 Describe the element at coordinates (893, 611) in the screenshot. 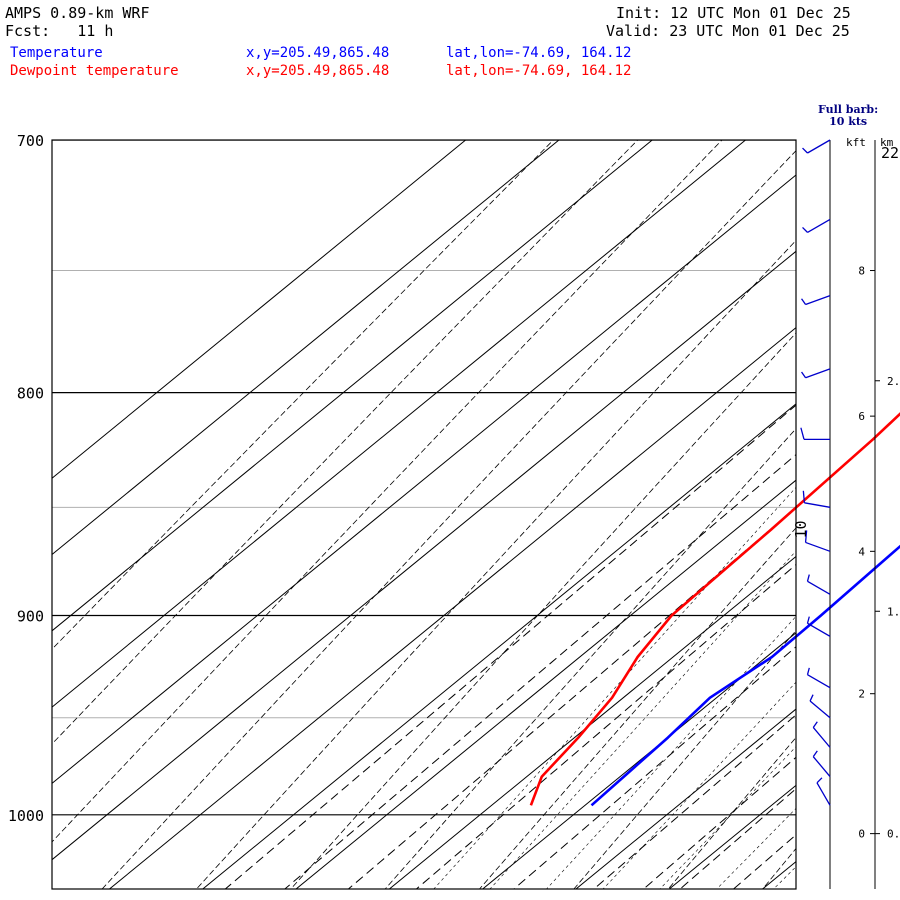

I see `km-tick-label: 1.` at that location.